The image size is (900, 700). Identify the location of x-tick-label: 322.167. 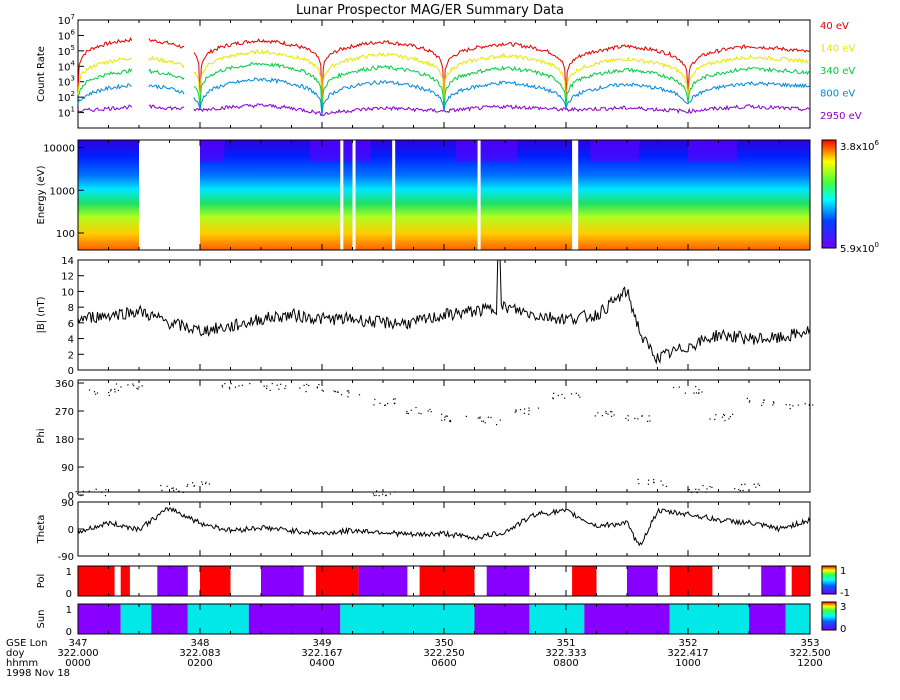
(321, 653).